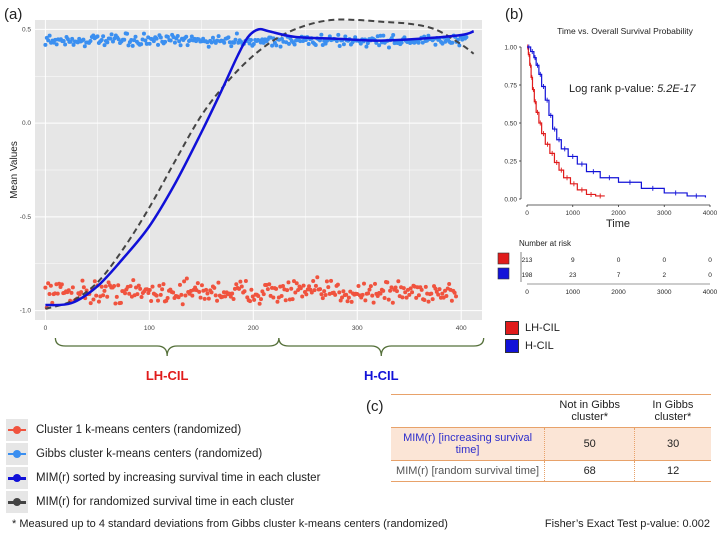  What do you see at coordinates (14, 170) in the screenshot?
I see `y-axis-label: Mean Values` at bounding box center [14, 170].